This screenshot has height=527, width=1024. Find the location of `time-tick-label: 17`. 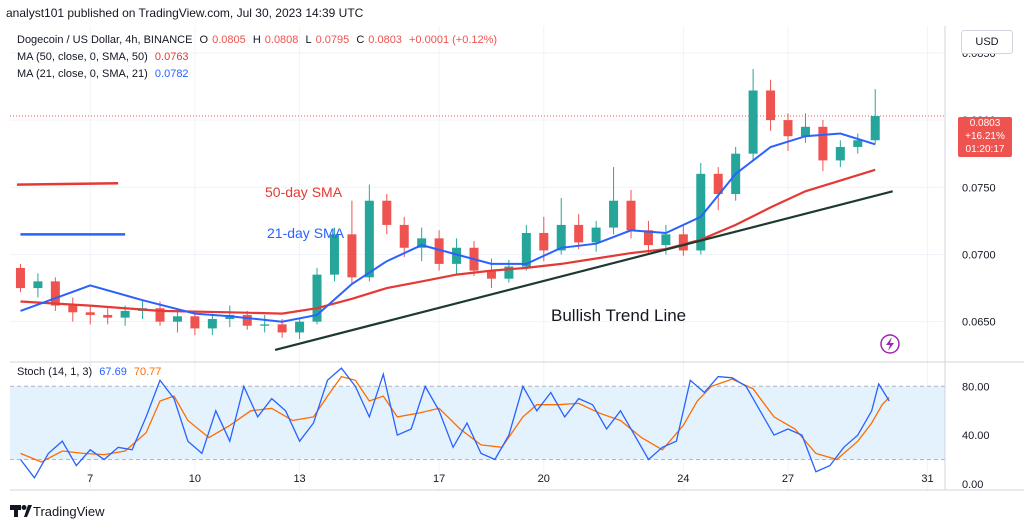

time-tick-label: 17 is located at coordinates (439, 479).